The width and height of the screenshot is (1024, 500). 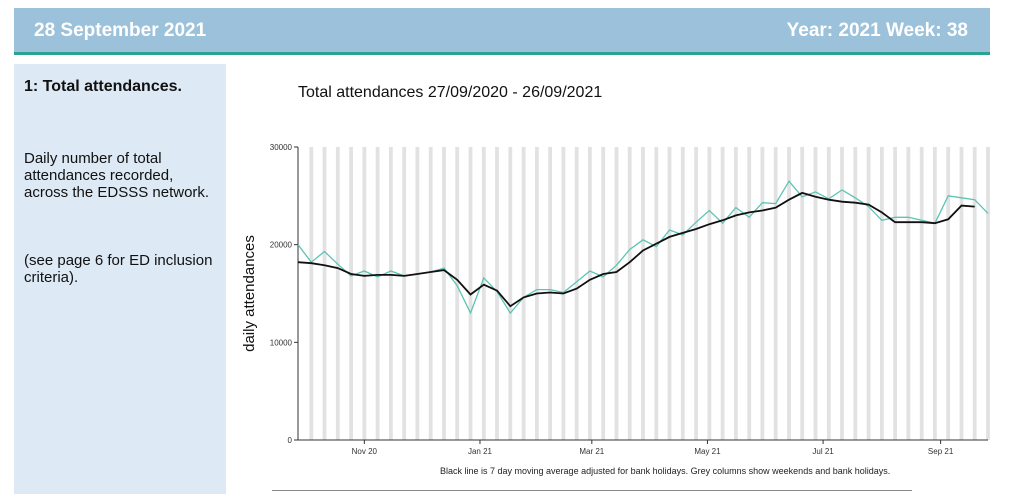 What do you see at coordinates (281, 147) in the screenshot?
I see `y-tick-label: 30000` at bounding box center [281, 147].